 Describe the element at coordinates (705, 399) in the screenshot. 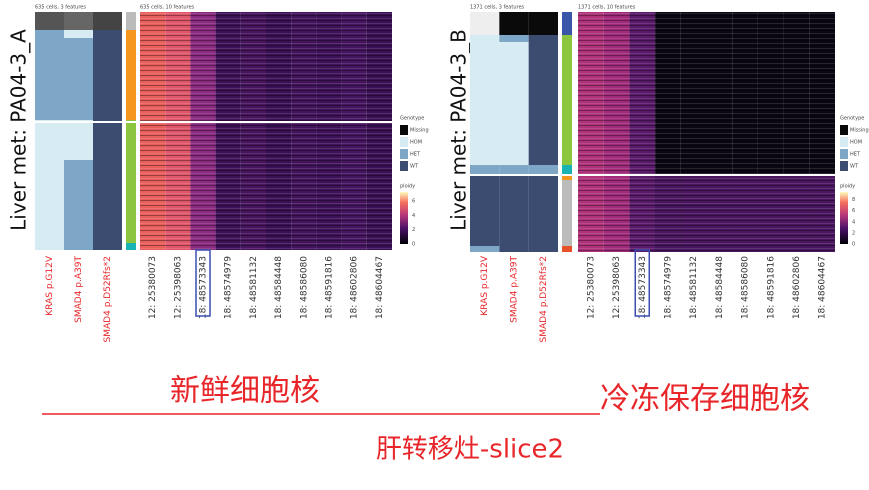

I see `caption-right: 冷冻保存细胞核` at that location.